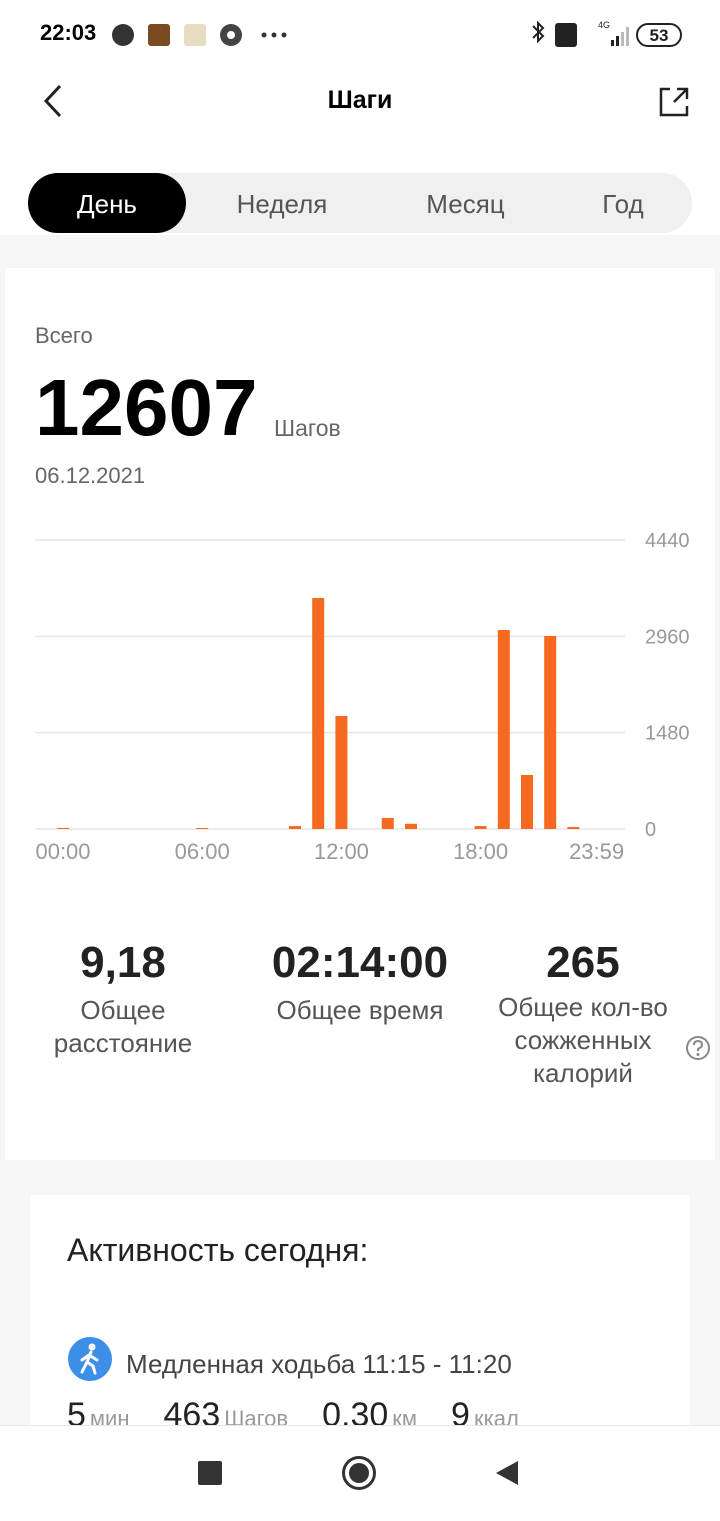 Image resolution: width=720 pixels, height=1521 pixels. Describe the element at coordinates (90, 475) in the screenshot. I see `summary-date: 06.12.2021` at that location.